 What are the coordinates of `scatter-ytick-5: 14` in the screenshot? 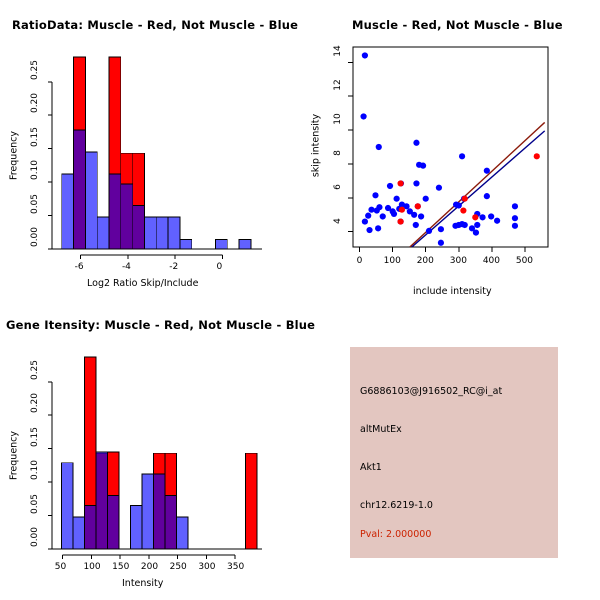 It's located at (338, 51).